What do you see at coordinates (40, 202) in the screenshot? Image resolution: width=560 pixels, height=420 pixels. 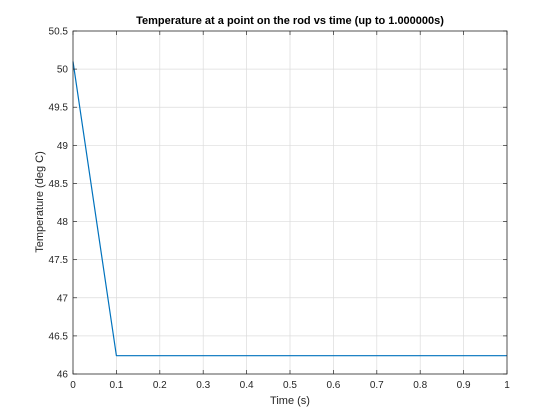 I see `y-axis-label: Temperature (deg C)` at bounding box center [40, 202].